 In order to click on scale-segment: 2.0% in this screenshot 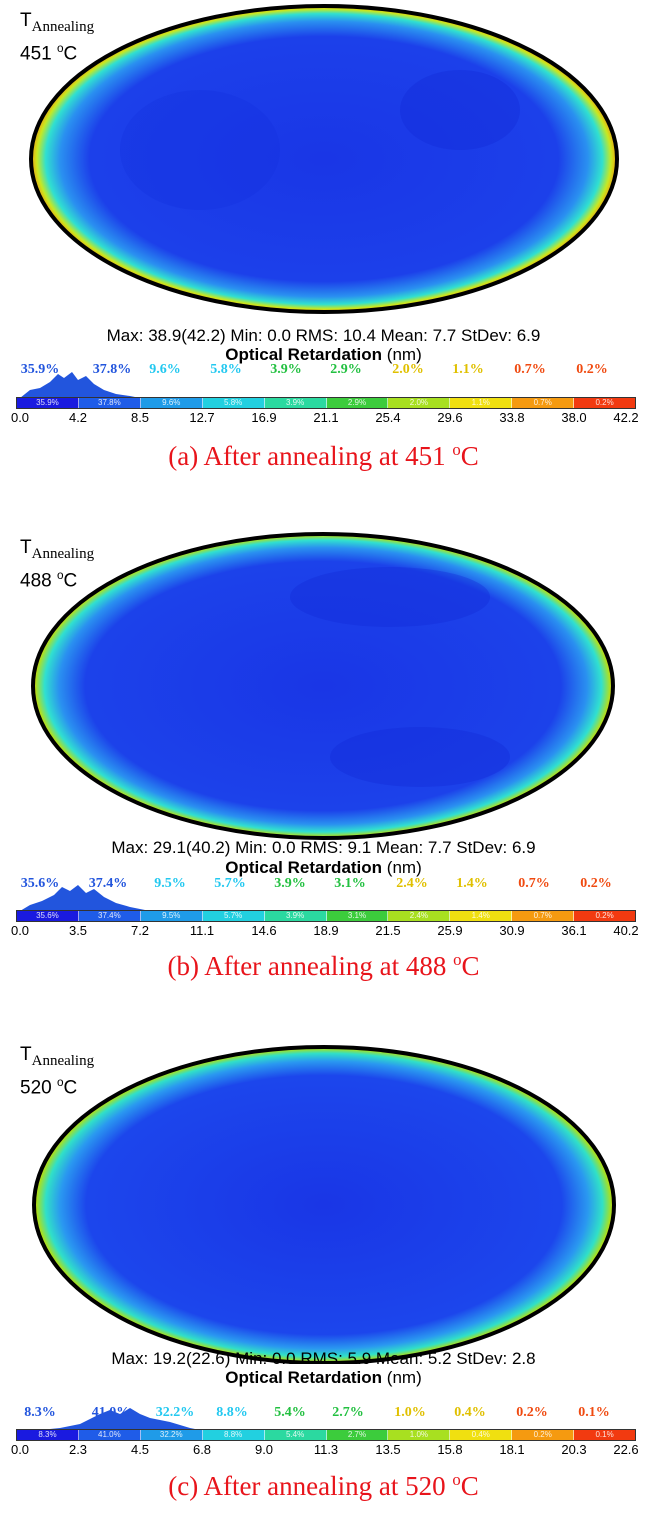, I will do `click(419, 403)`.